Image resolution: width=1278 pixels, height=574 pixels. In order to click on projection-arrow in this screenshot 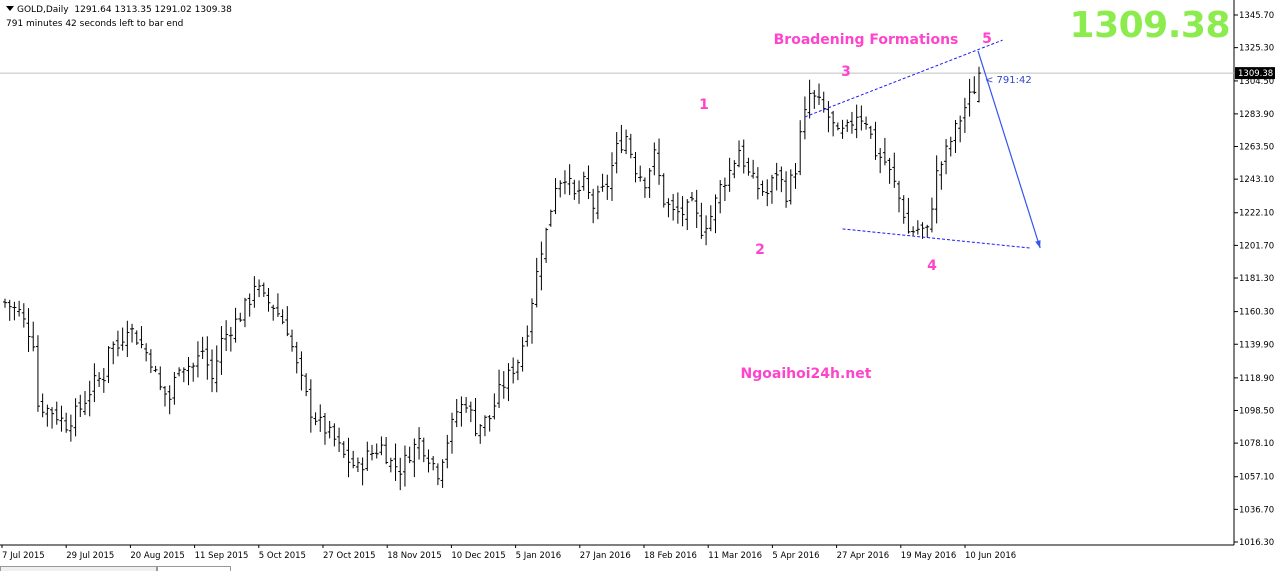, I will do `click(1009, 149)`.